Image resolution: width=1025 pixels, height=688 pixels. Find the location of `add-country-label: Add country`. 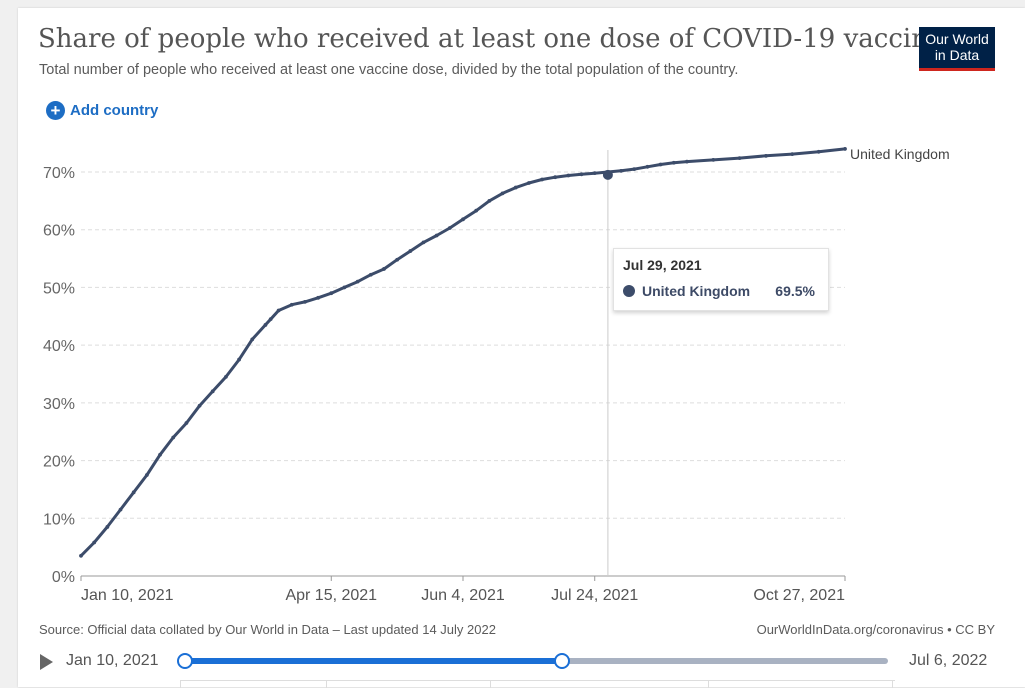

add-country-label: Add country is located at coordinates (114, 110).